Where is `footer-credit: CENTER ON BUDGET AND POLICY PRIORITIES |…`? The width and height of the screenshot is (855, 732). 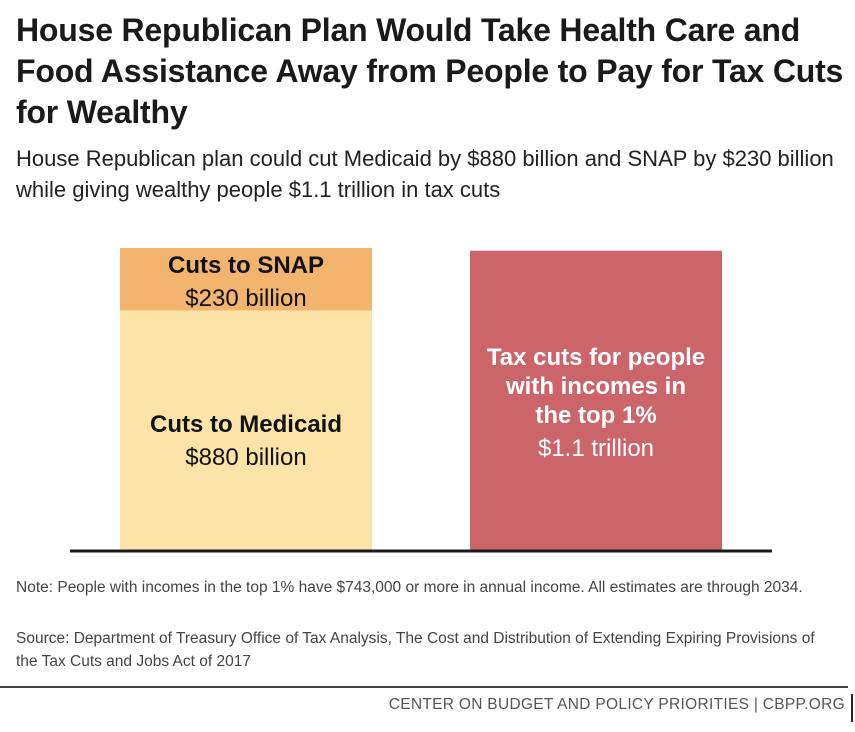
footer-credit: CENTER ON BUDGET AND POLICY PRIORITIES |… is located at coordinates (616, 704).